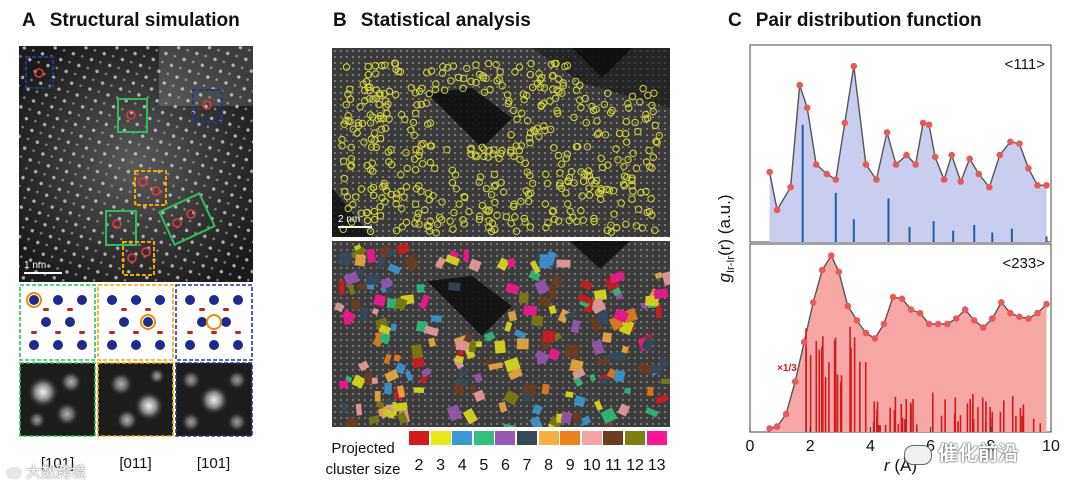 The width and height of the screenshot is (1080, 489). I want to click on stem-image-b-bottom, so click(501, 334).